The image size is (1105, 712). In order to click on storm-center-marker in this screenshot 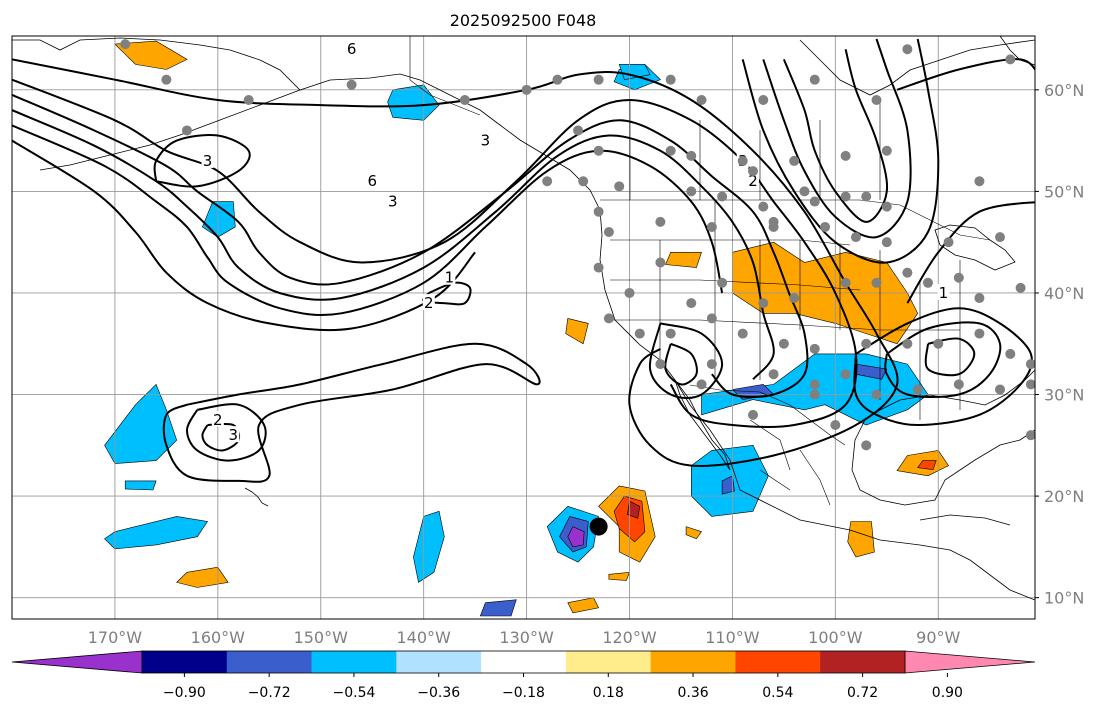, I will do `click(598, 526)`.